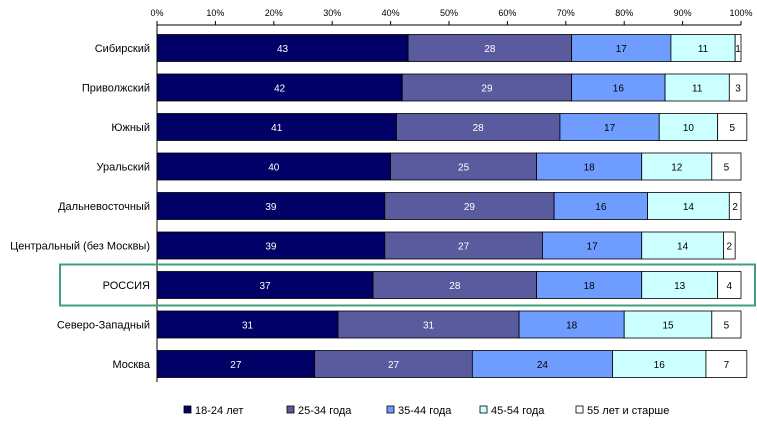  What do you see at coordinates (668, 326) in the screenshot?
I see `data-label: 15` at bounding box center [668, 326].